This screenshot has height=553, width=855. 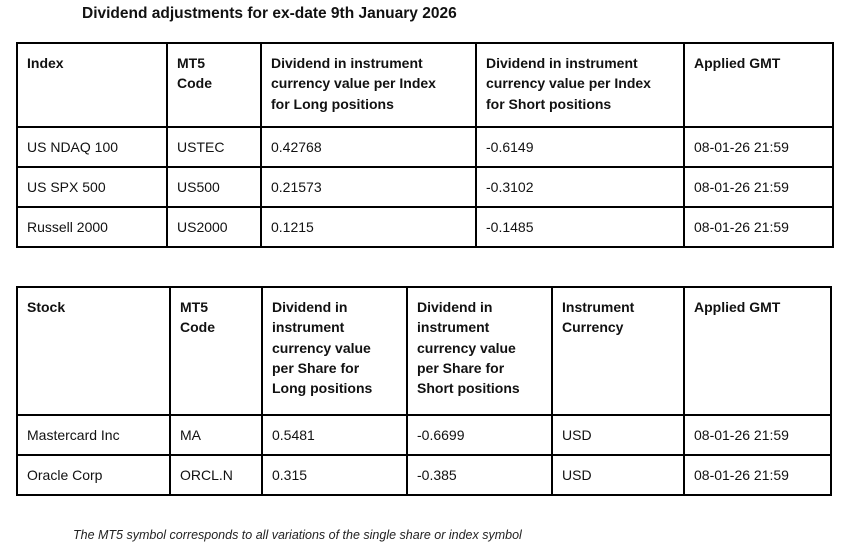 I want to click on short-dividend-cell: -0.385, so click(x=479, y=475).